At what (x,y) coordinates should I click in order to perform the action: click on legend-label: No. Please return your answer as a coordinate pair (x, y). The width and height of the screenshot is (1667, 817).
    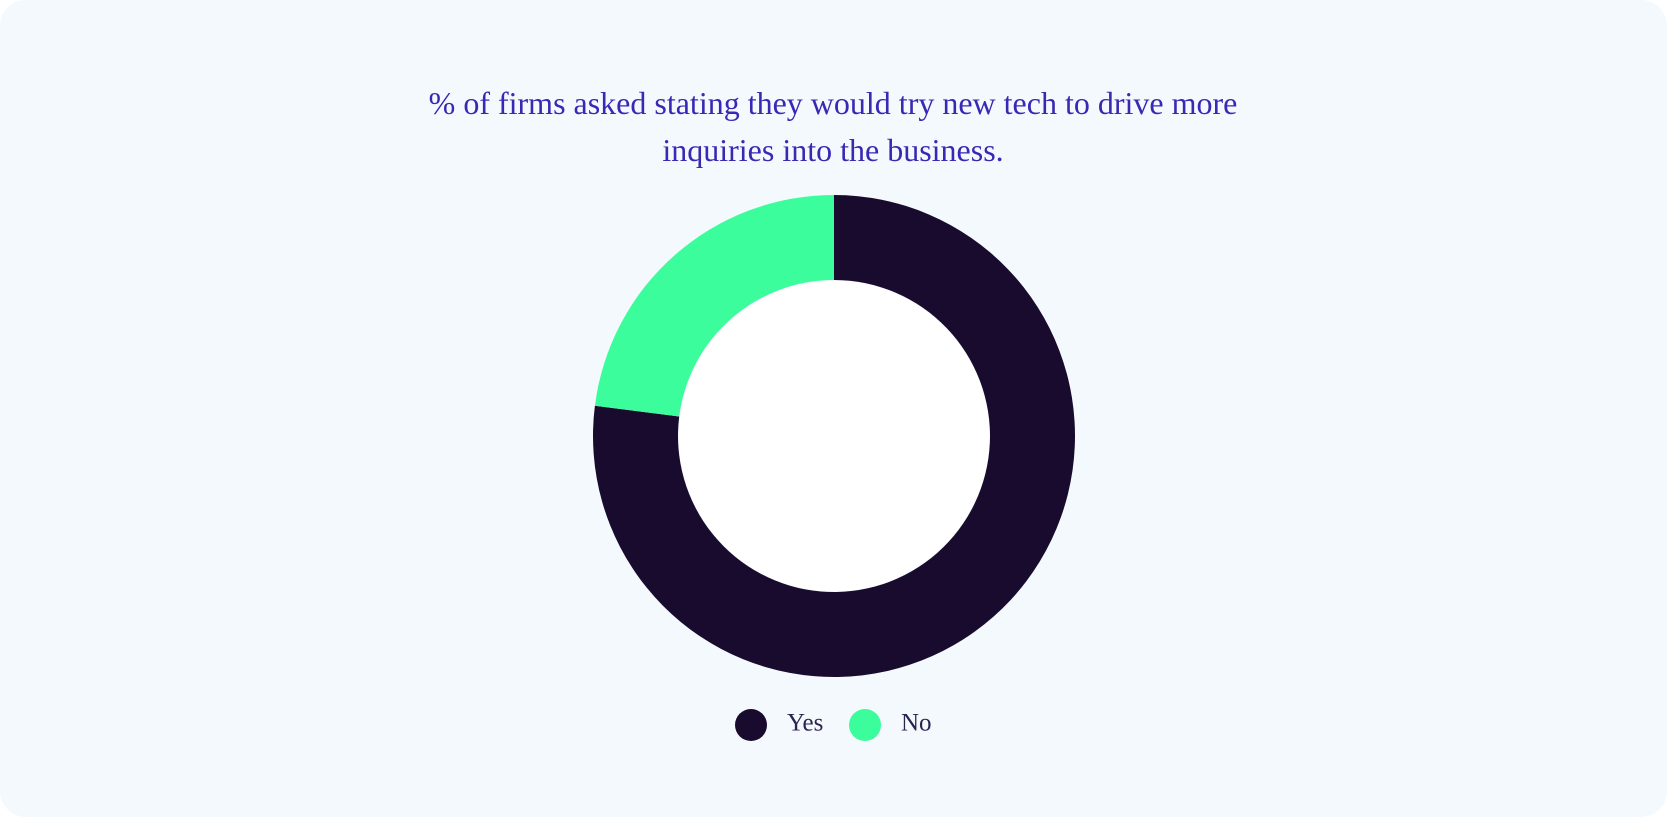
    Looking at the image, I should click on (916, 723).